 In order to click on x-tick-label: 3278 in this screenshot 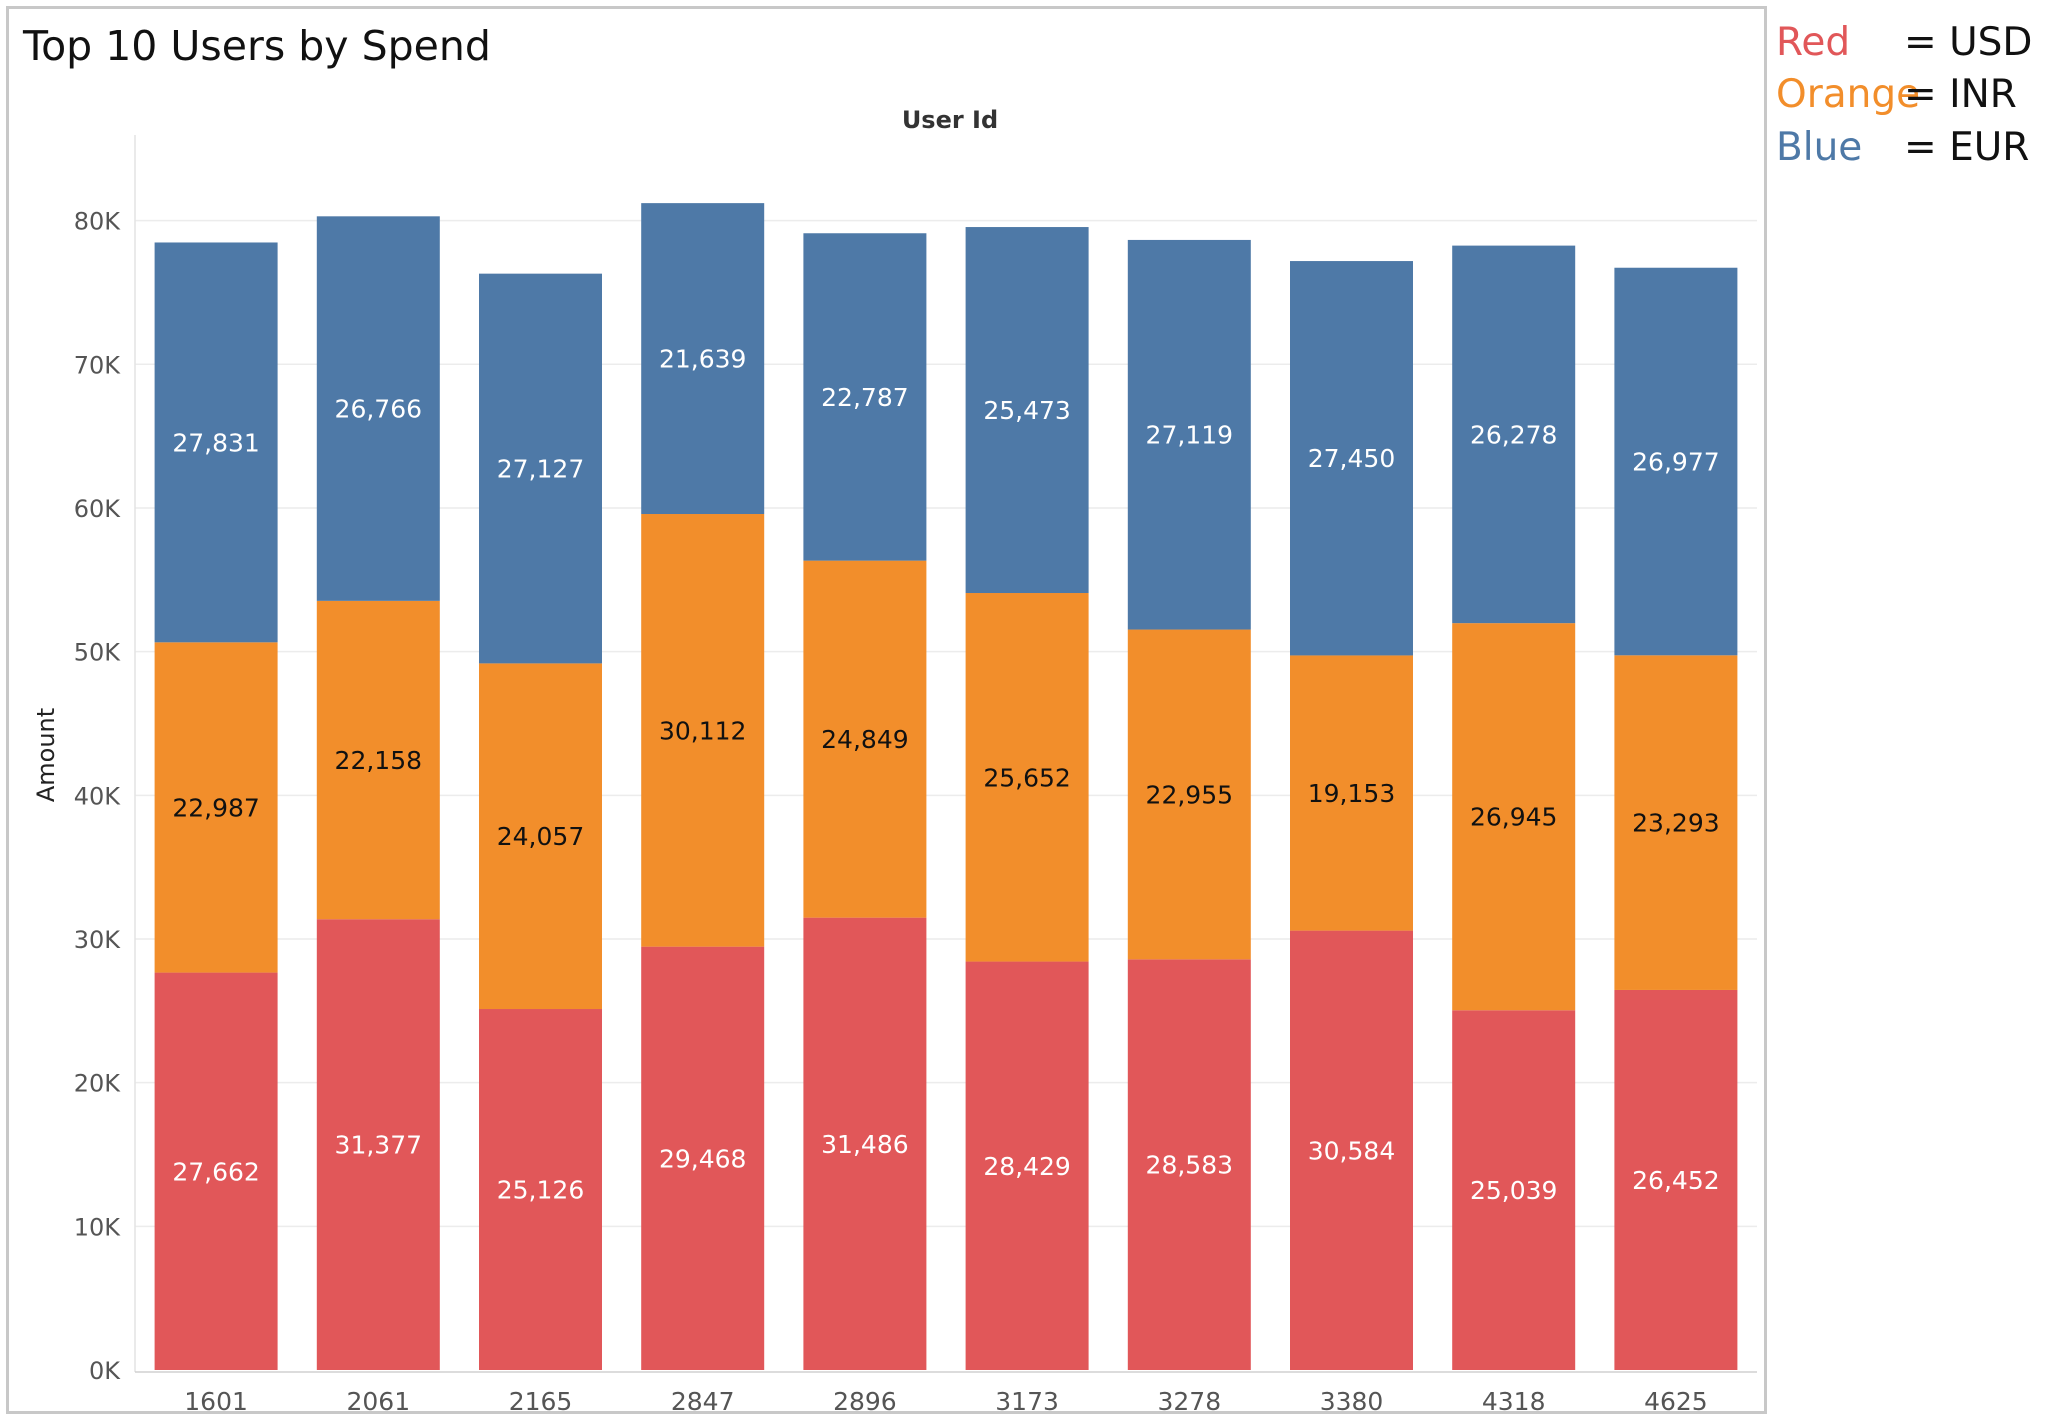, I will do `click(1189, 1401)`.